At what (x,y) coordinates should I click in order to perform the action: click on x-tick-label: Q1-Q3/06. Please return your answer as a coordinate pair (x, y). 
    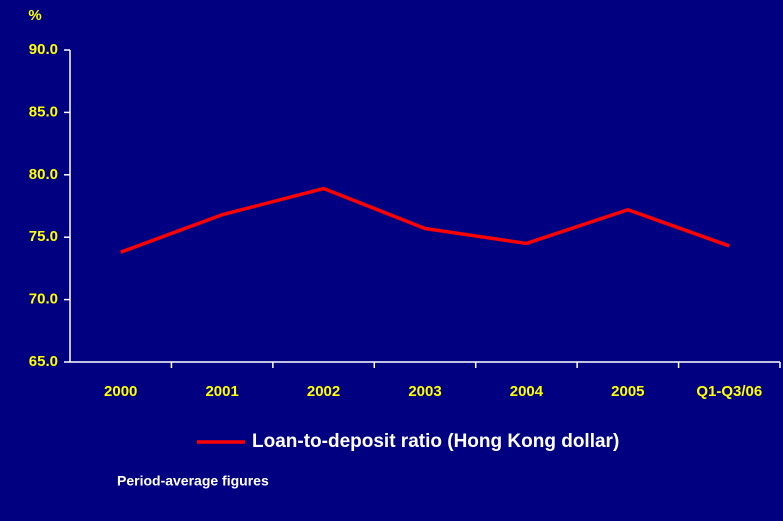
    Looking at the image, I should click on (729, 391).